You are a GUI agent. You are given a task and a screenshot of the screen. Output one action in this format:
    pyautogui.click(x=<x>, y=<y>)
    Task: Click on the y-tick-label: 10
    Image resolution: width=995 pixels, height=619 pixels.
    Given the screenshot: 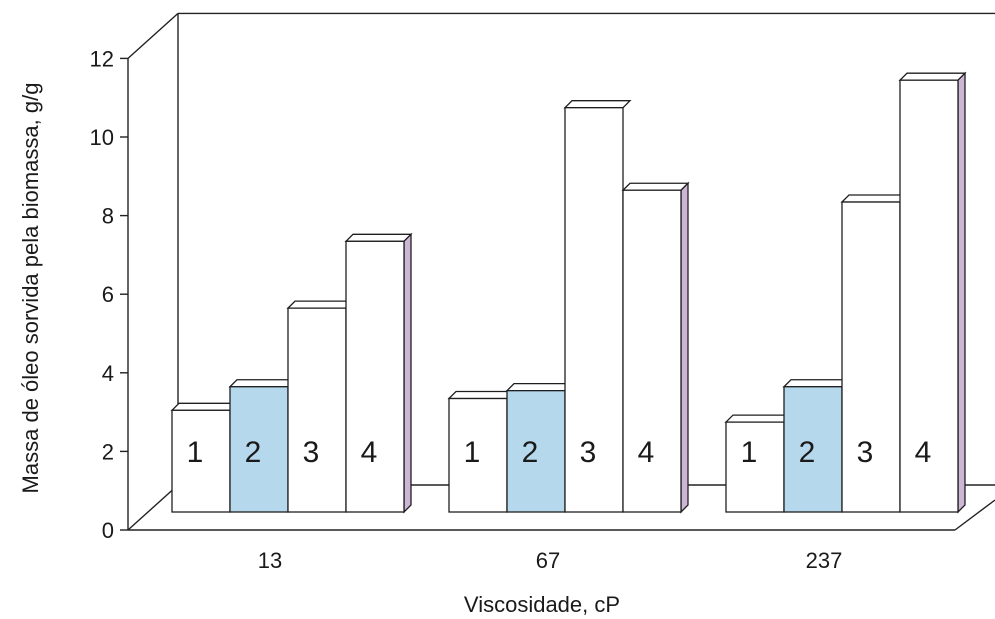 What is the action you would take?
    pyautogui.click(x=102, y=137)
    